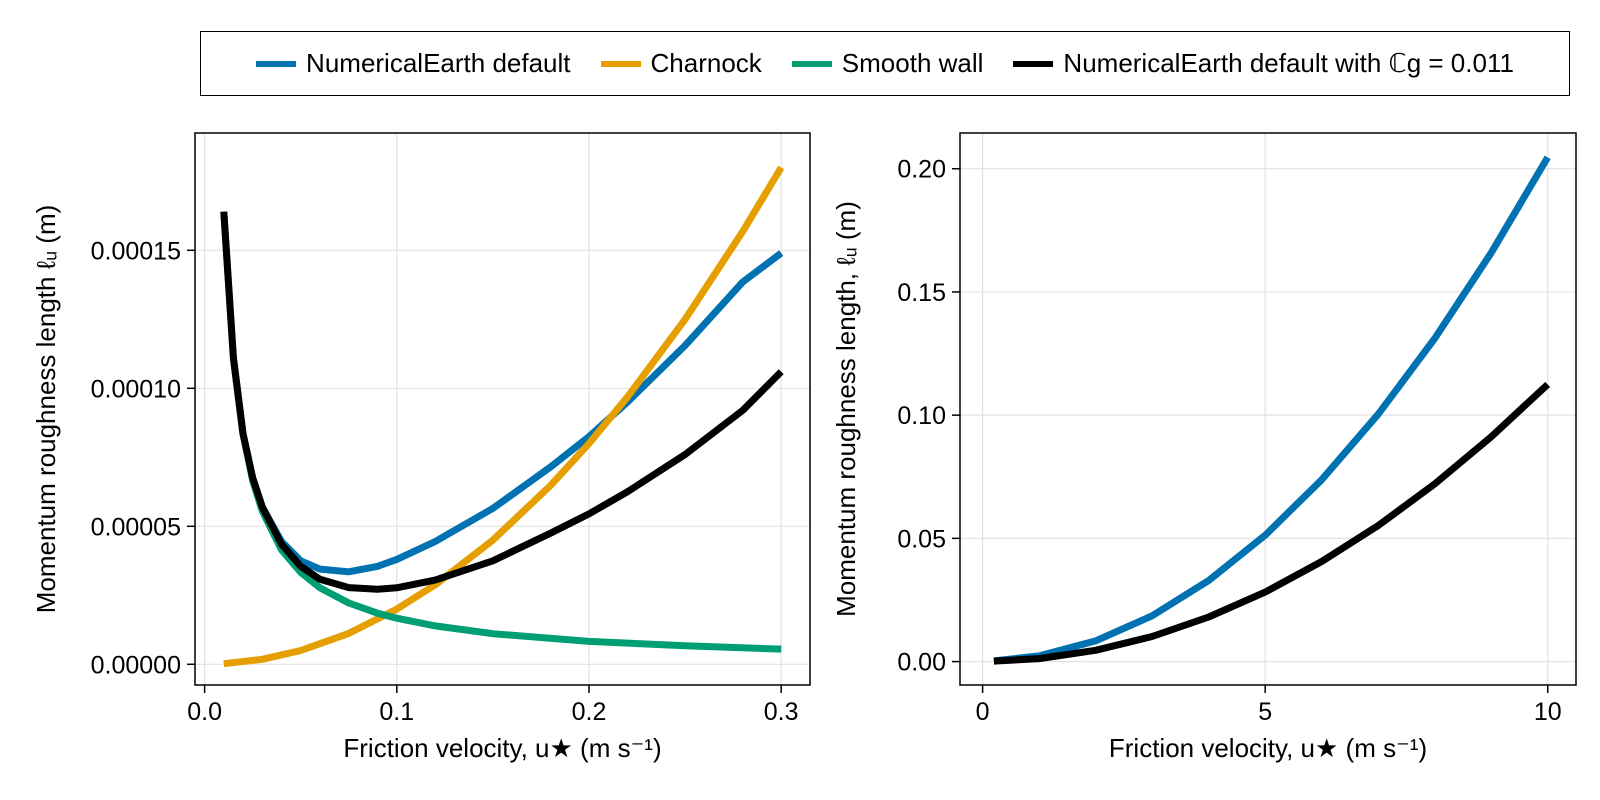  Describe the element at coordinates (983, 712) in the screenshot. I see `x-tick-label: 0` at that location.